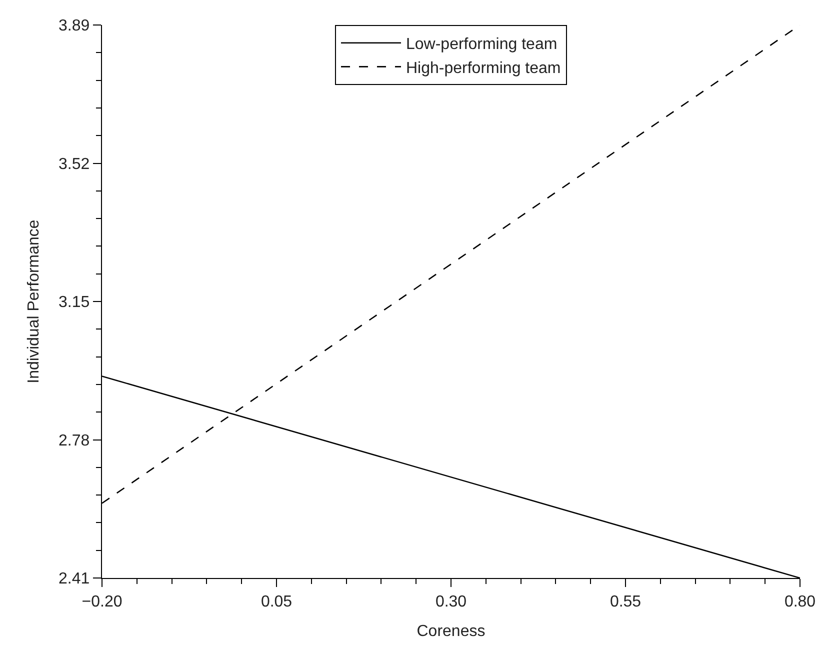 The width and height of the screenshot is (828, 649). What do you see at coordinates (74, 164) in the screenshot?
I see `y-tick-label: 3.52` at bounding box center [74, 164].